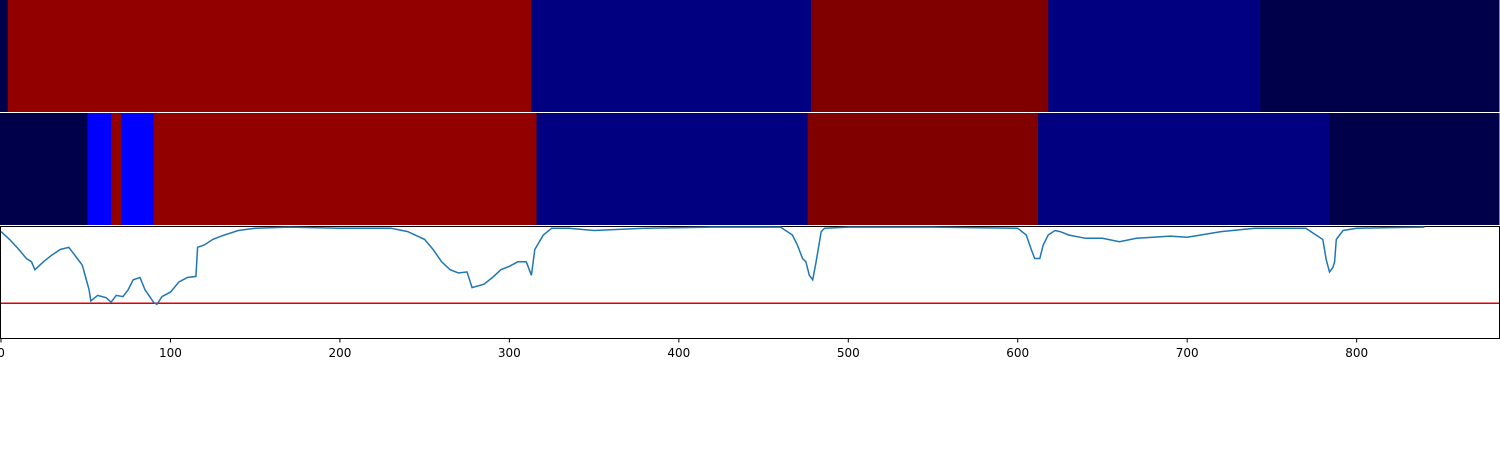  Describe the element at coordinates (1356, 353) in the screenshot. I see `x-tick-label: 800` at that location.